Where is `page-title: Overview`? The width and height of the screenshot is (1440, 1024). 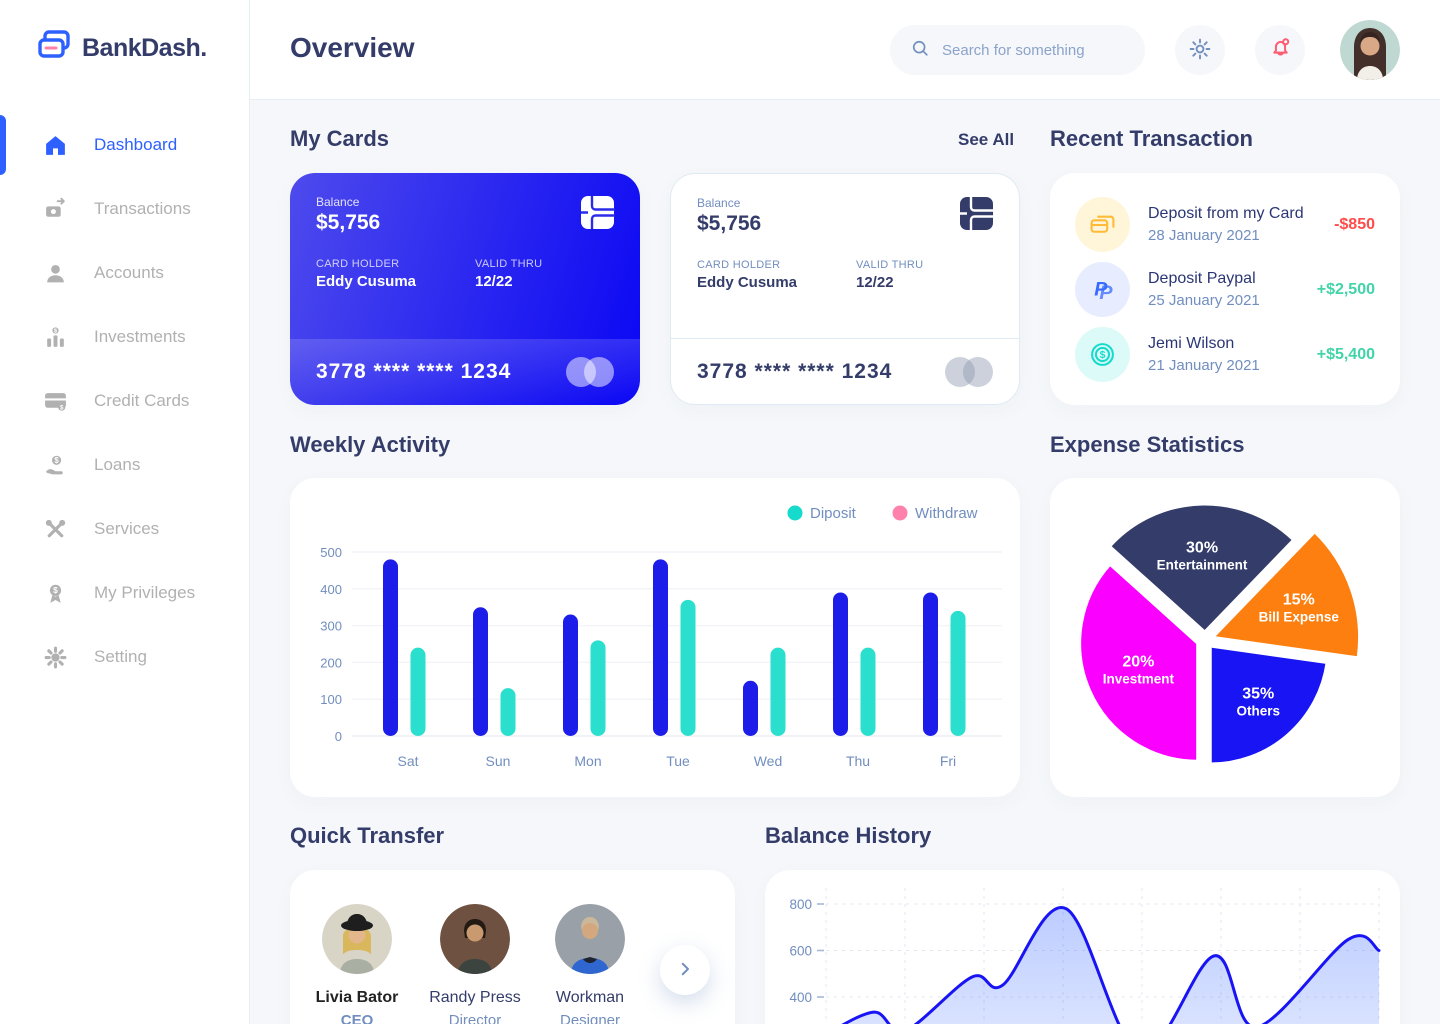
page-title: Overview is located at coordinates (352, 47).